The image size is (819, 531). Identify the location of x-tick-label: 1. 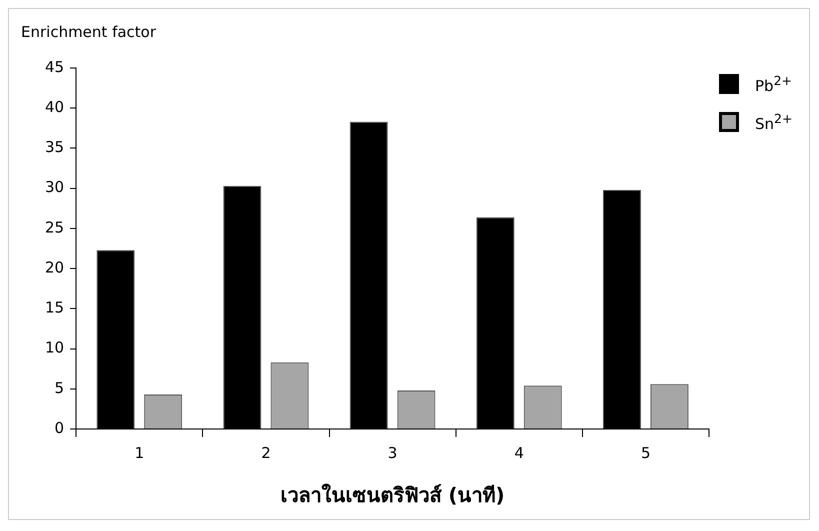
(139, 453).